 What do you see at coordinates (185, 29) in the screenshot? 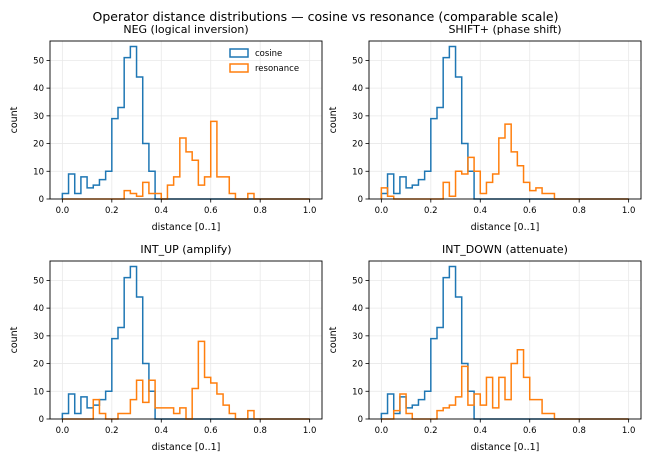
I see `panel-title: NEG (logical inversion)` at bounding box center [185, 29].